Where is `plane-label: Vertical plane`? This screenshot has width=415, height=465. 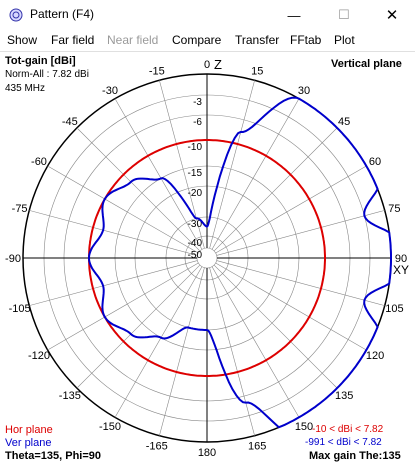
plane-label: Vertical plane is located at coordinates (366, 64).